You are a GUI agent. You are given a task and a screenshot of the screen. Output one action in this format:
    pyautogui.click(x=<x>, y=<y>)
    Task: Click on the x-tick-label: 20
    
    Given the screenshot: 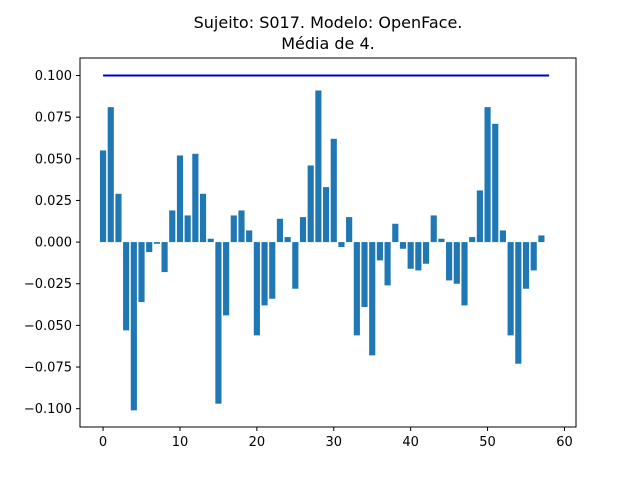 What is the action you would take?
    pyautogui.click(x=257, y=442)
    